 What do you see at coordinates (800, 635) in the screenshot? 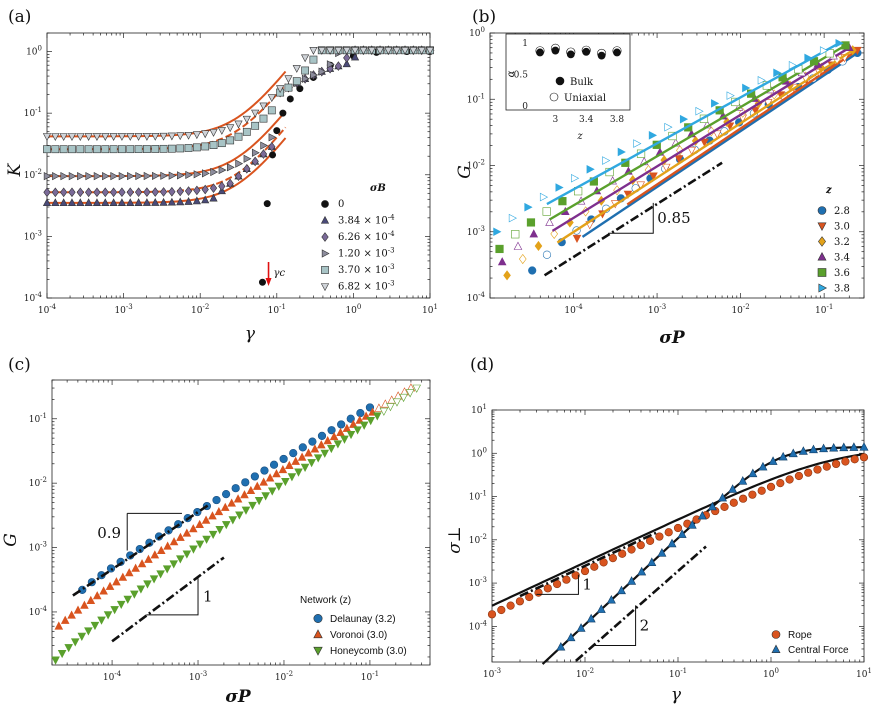
I see `panel-d-legend-label: Rope` at bounding box center [800, 635].